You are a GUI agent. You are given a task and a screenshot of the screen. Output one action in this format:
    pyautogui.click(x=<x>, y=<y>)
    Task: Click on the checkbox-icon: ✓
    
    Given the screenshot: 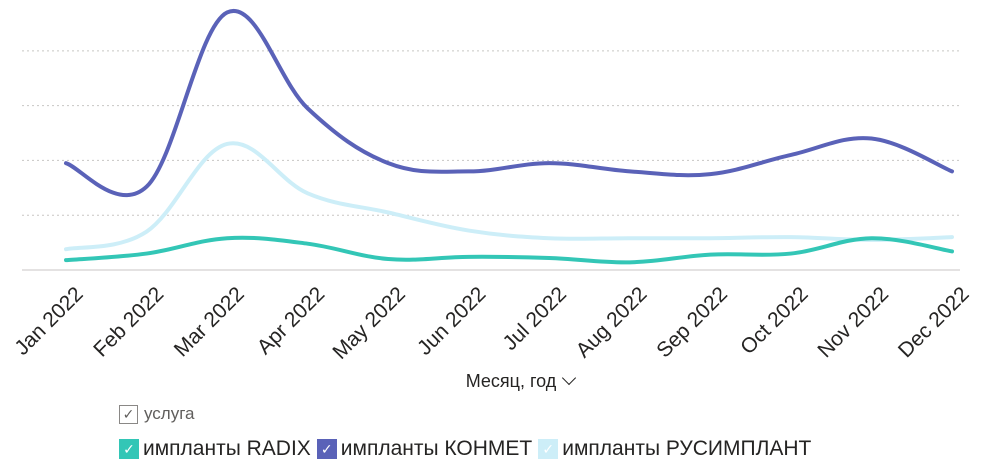 What is the action you would take?
    pyautogui.click(x=128, y=414)
    